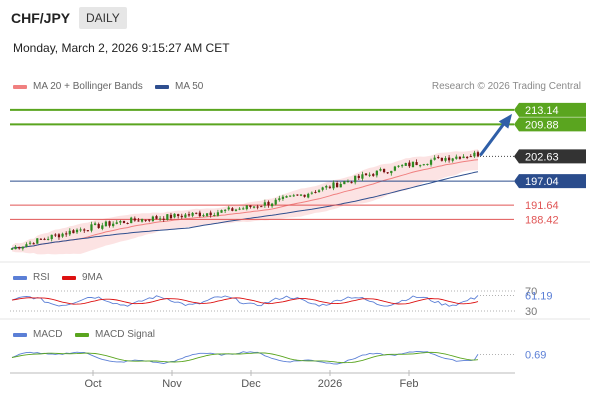 The height and width of the screenshot is (400, 590). What do you see at coordinates (92, 384) in the screenshot?
I see `x-tick-label: Oct` at bounding box center [92, 384].